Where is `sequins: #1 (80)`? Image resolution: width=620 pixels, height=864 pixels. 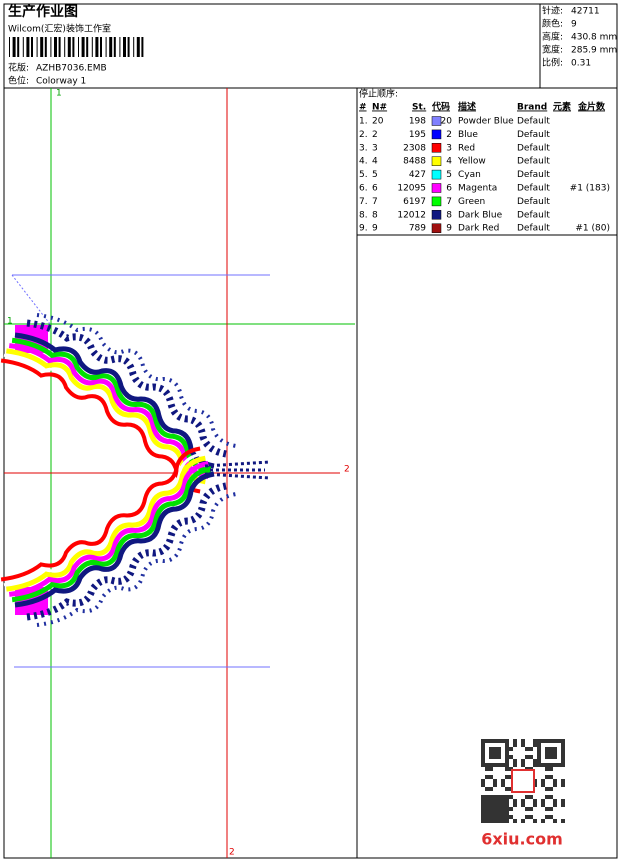 sequins: #1 (80) is located at coordinates (592, 229).